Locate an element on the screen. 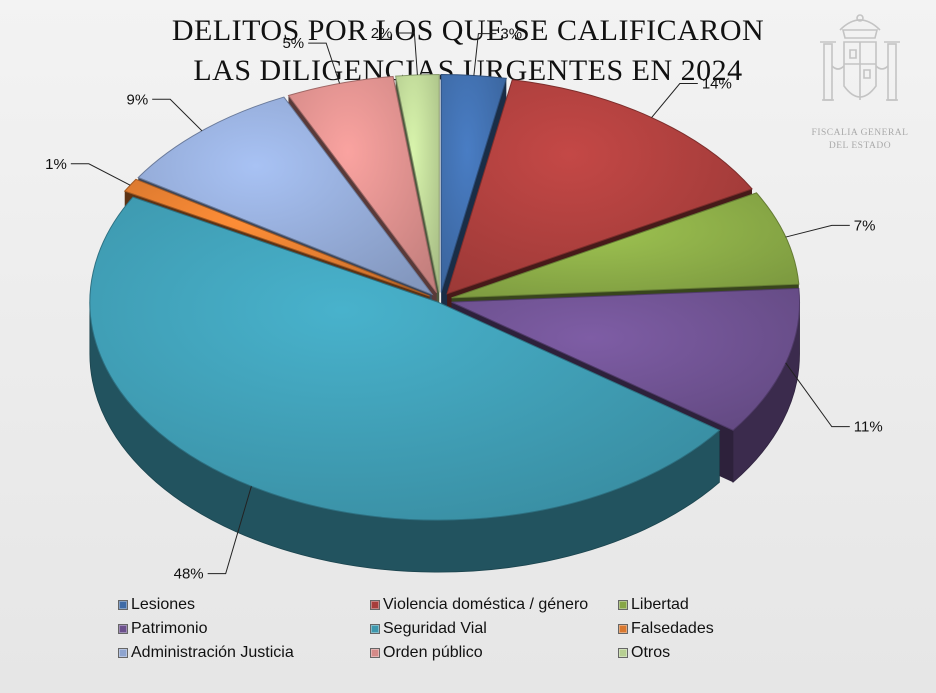 The image size is (936, 693). legend-item-1: Violencia doméstica / género is located at coordinates (479, 605).